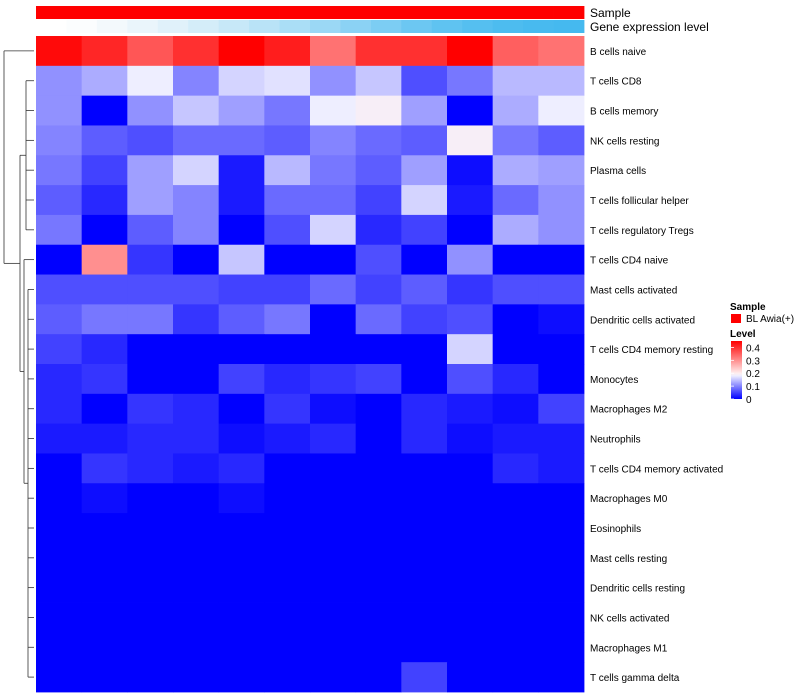 The width and height of the screenshot is (800, 700). I want to click on legend-ticks: 0.4 0.3 0.2 0.1 0, so click(745, 374).